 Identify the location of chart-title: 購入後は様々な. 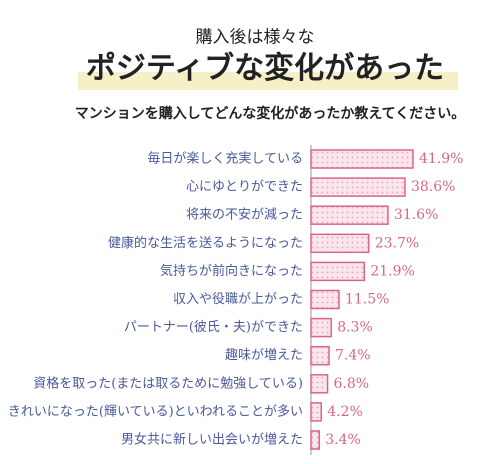
(255, 38).